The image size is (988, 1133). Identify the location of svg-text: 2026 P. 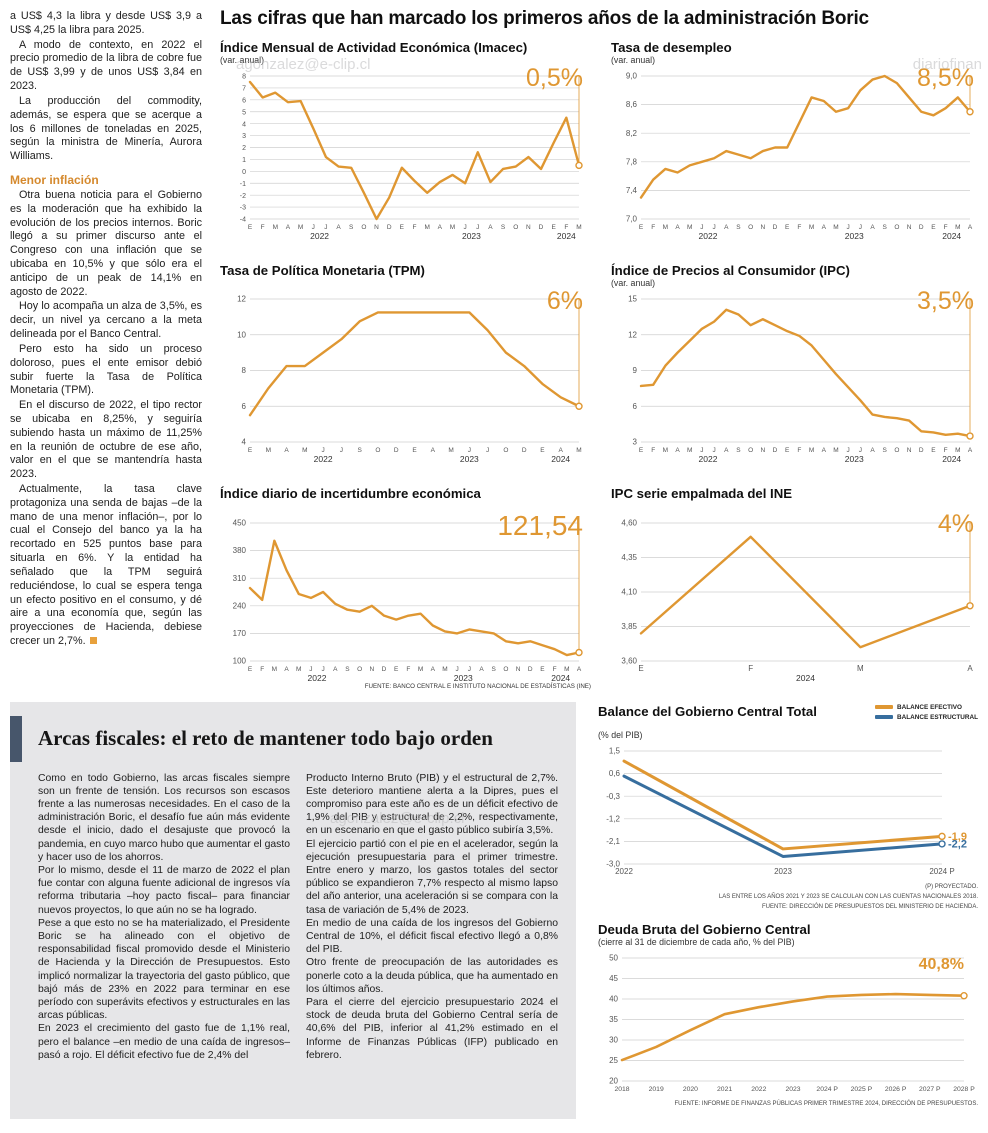
(896, 1089).